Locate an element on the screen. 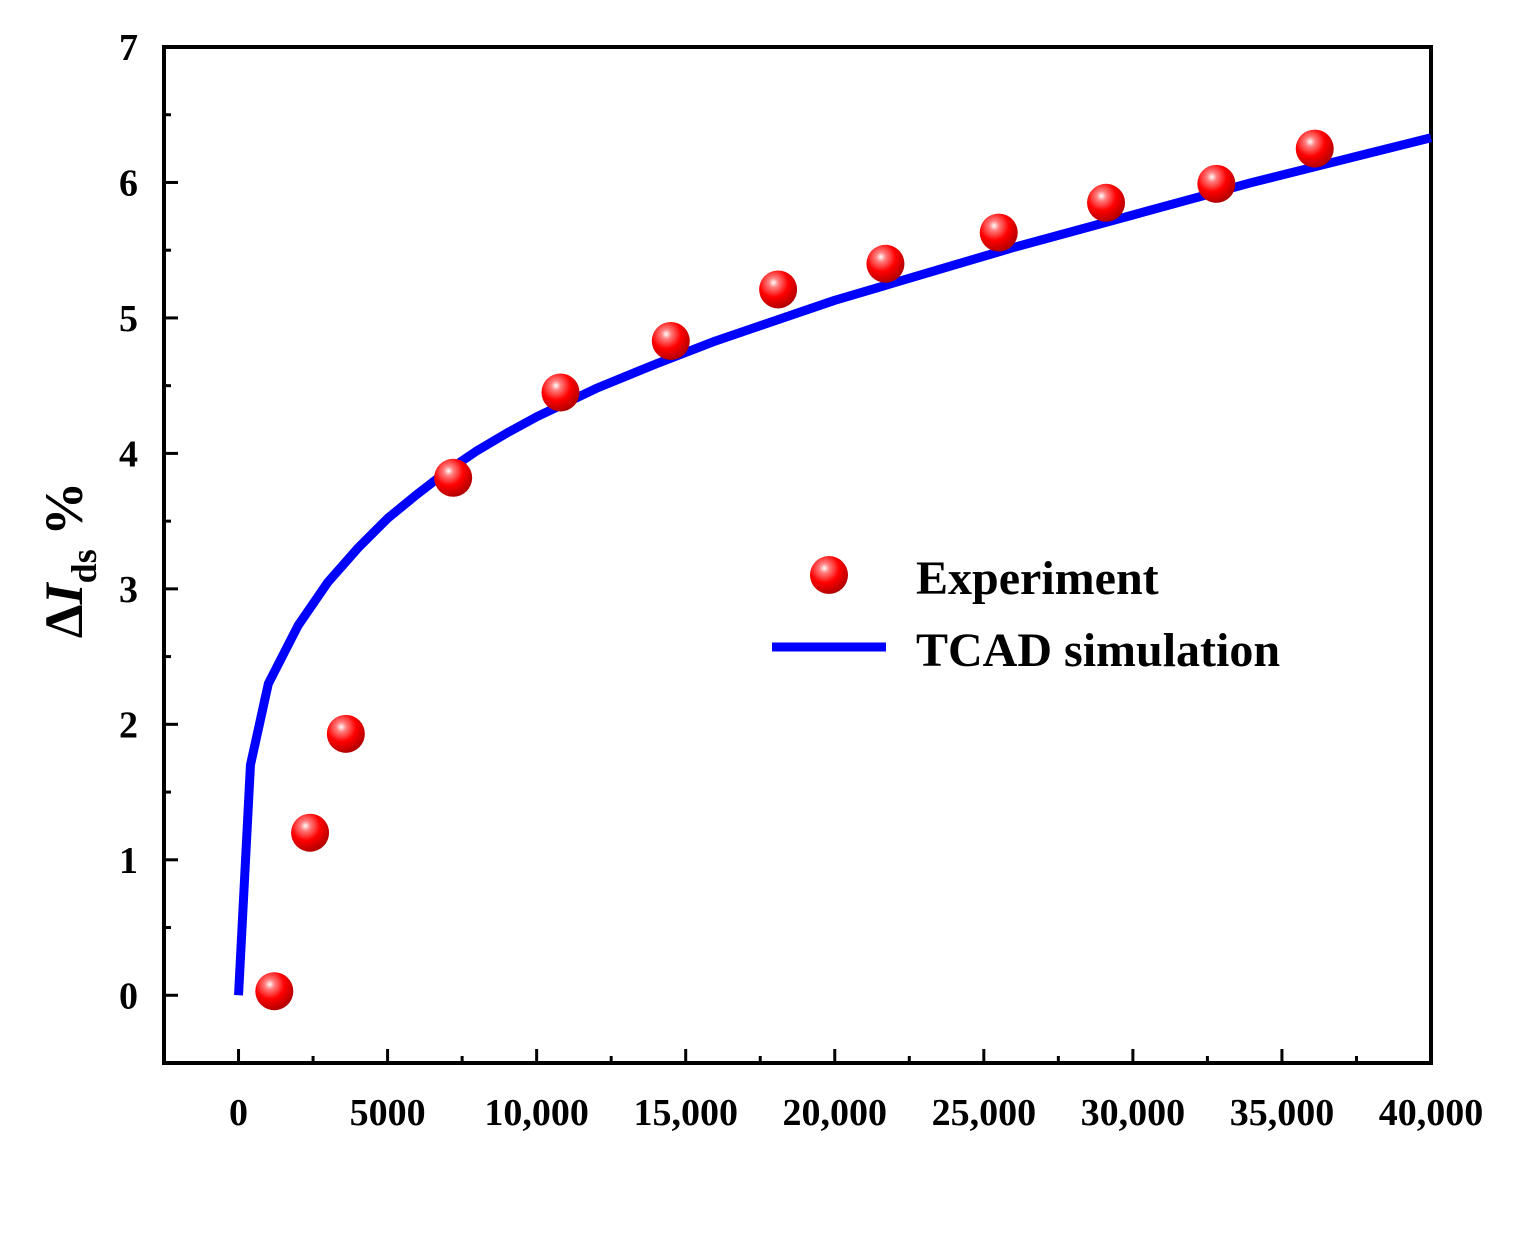 Image resolution: width=1527 pixels, height=1255 pixels. x-tick-label: 10,000 is located at coordinates (536, 1113).